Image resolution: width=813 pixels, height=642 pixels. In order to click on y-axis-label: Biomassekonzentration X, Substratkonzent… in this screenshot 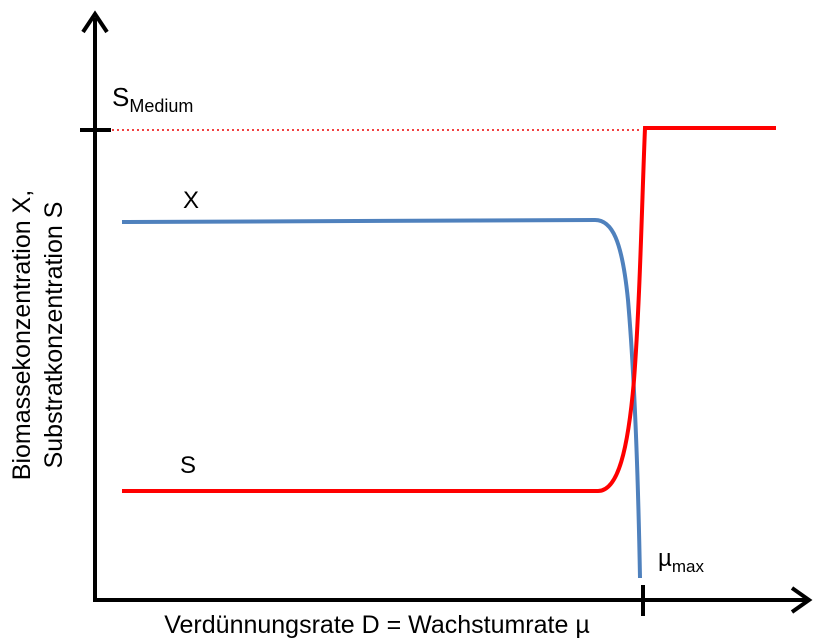, I will do `click(38, 335)`.